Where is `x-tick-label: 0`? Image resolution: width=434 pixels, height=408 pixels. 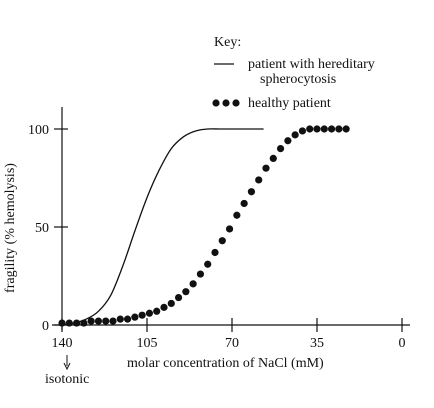
x-tick-label: 0 is located at coordinates (402, 343).